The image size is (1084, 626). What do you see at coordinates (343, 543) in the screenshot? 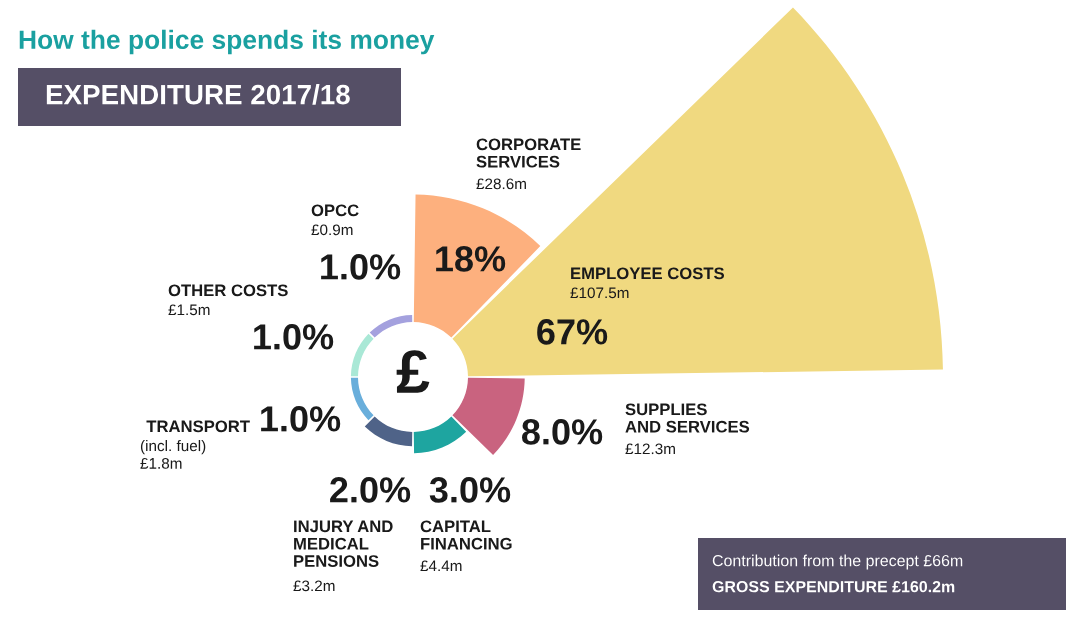
I see `category-label: INJURY AND MEDICAL PENSIONS` at bounding box center [343, 543].